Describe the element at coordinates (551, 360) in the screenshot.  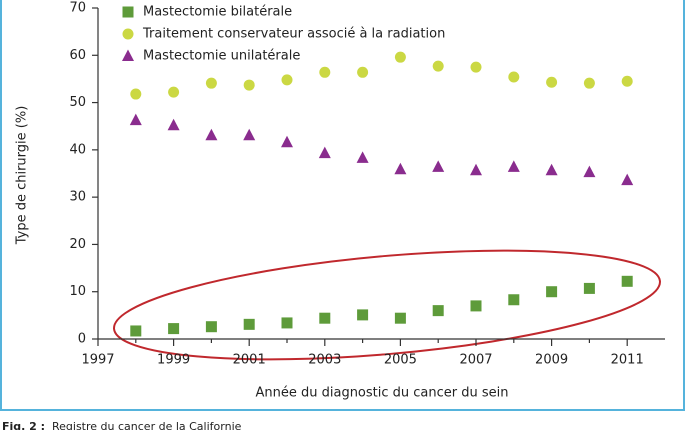
I see `x-tick-label: 2009` at that location.